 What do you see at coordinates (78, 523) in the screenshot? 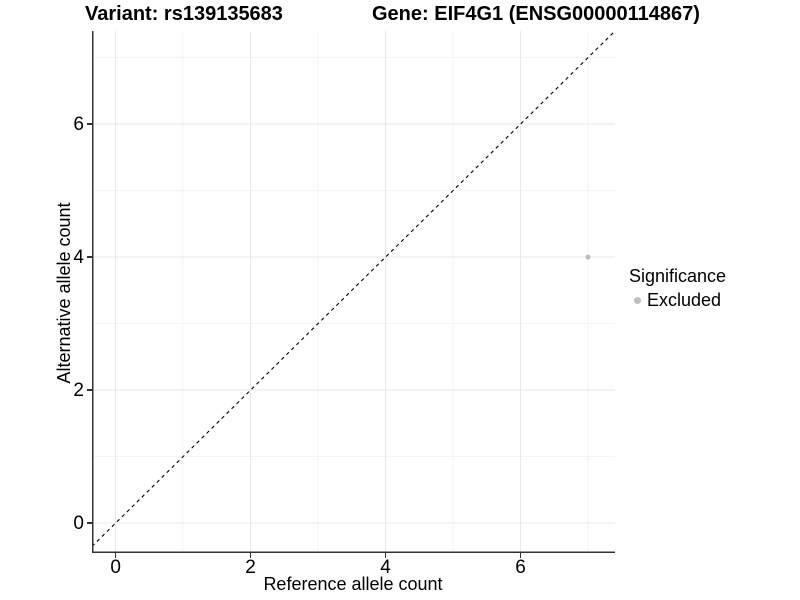
I see `y-tick-label: 0` at bounding box center [78, 523].